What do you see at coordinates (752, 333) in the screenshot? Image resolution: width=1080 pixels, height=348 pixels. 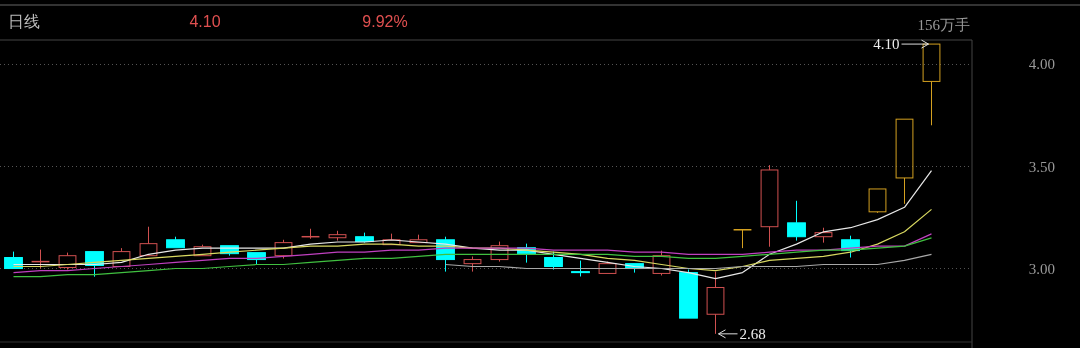 I see `annotation: 2.68` at bounding box center [752, 333].